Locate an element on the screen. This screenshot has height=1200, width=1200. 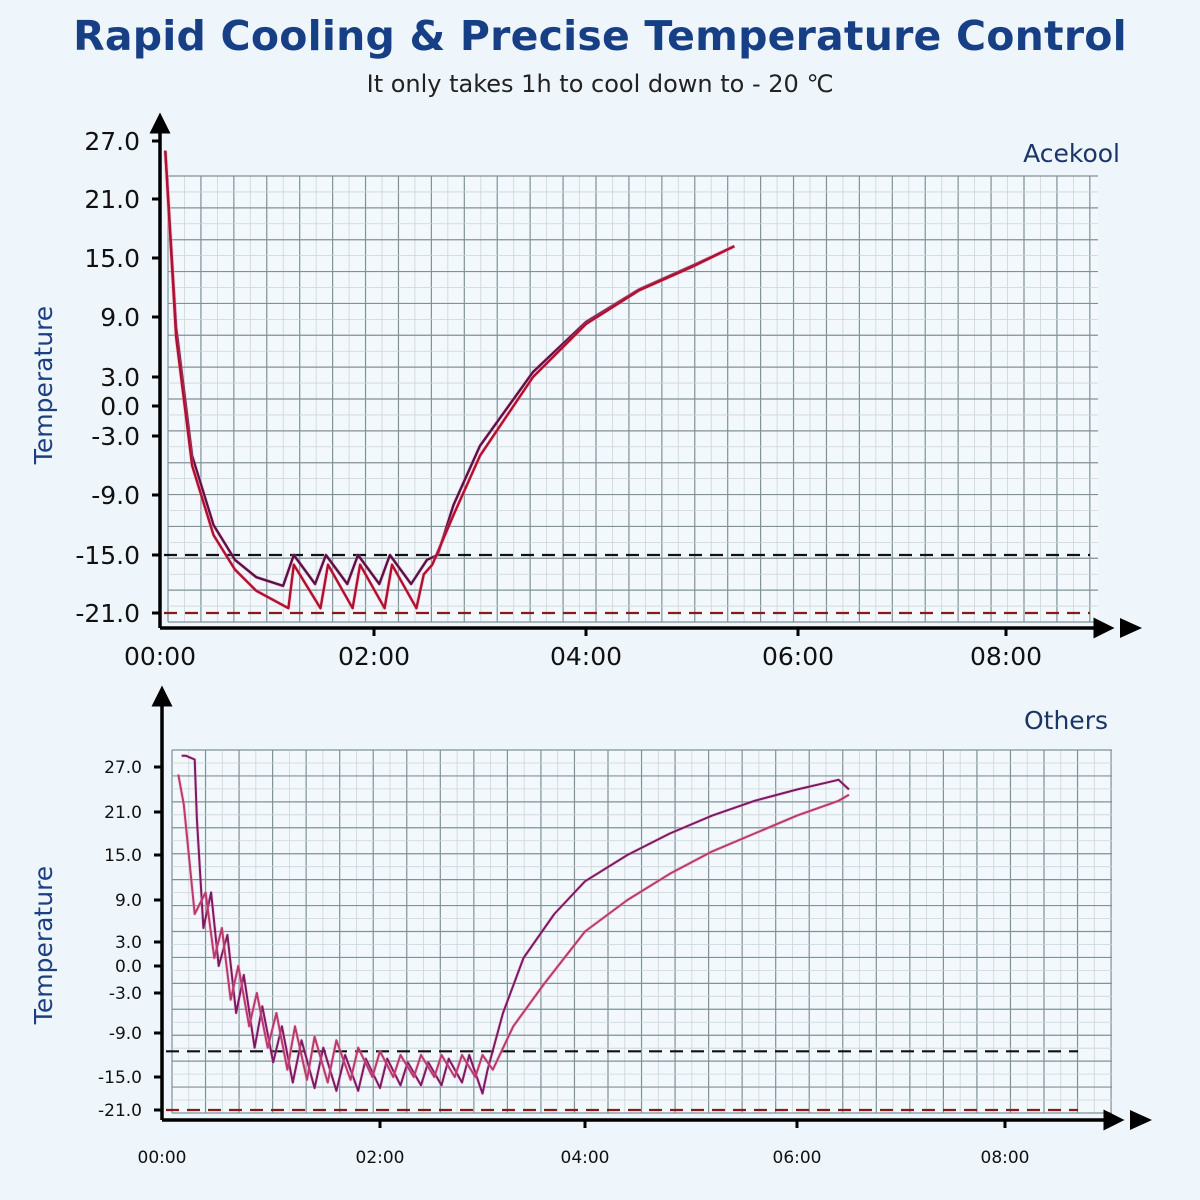
series-line-trace-b is located at coordinates (513, 929).